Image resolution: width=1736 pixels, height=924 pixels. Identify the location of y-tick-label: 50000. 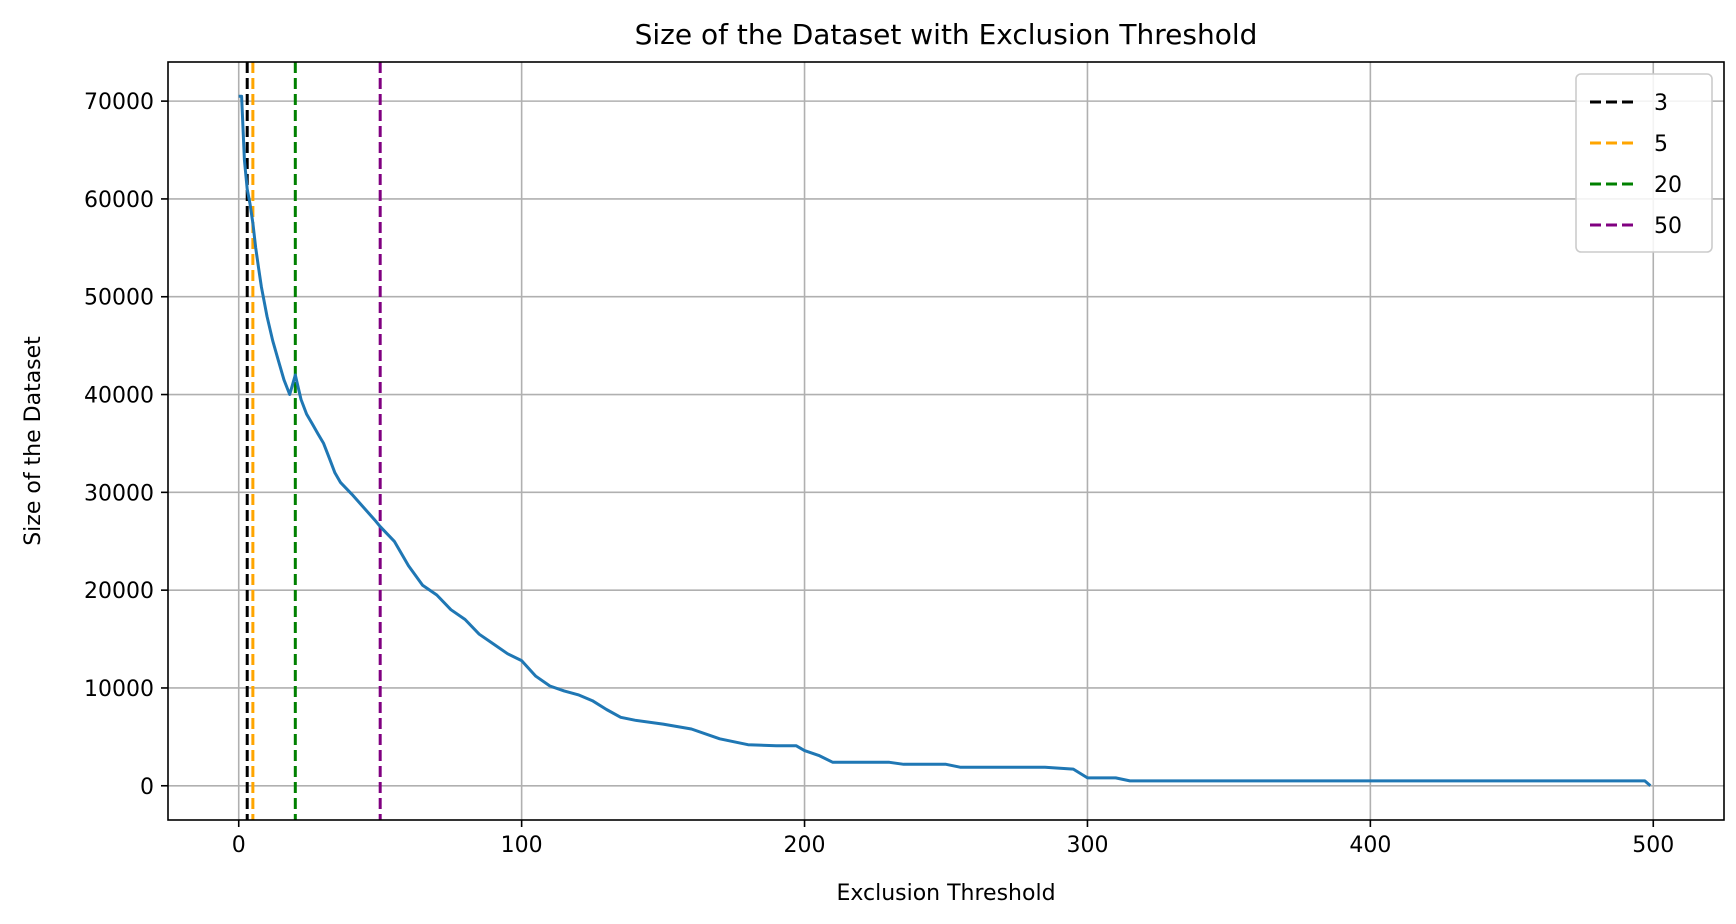
(119, 298).